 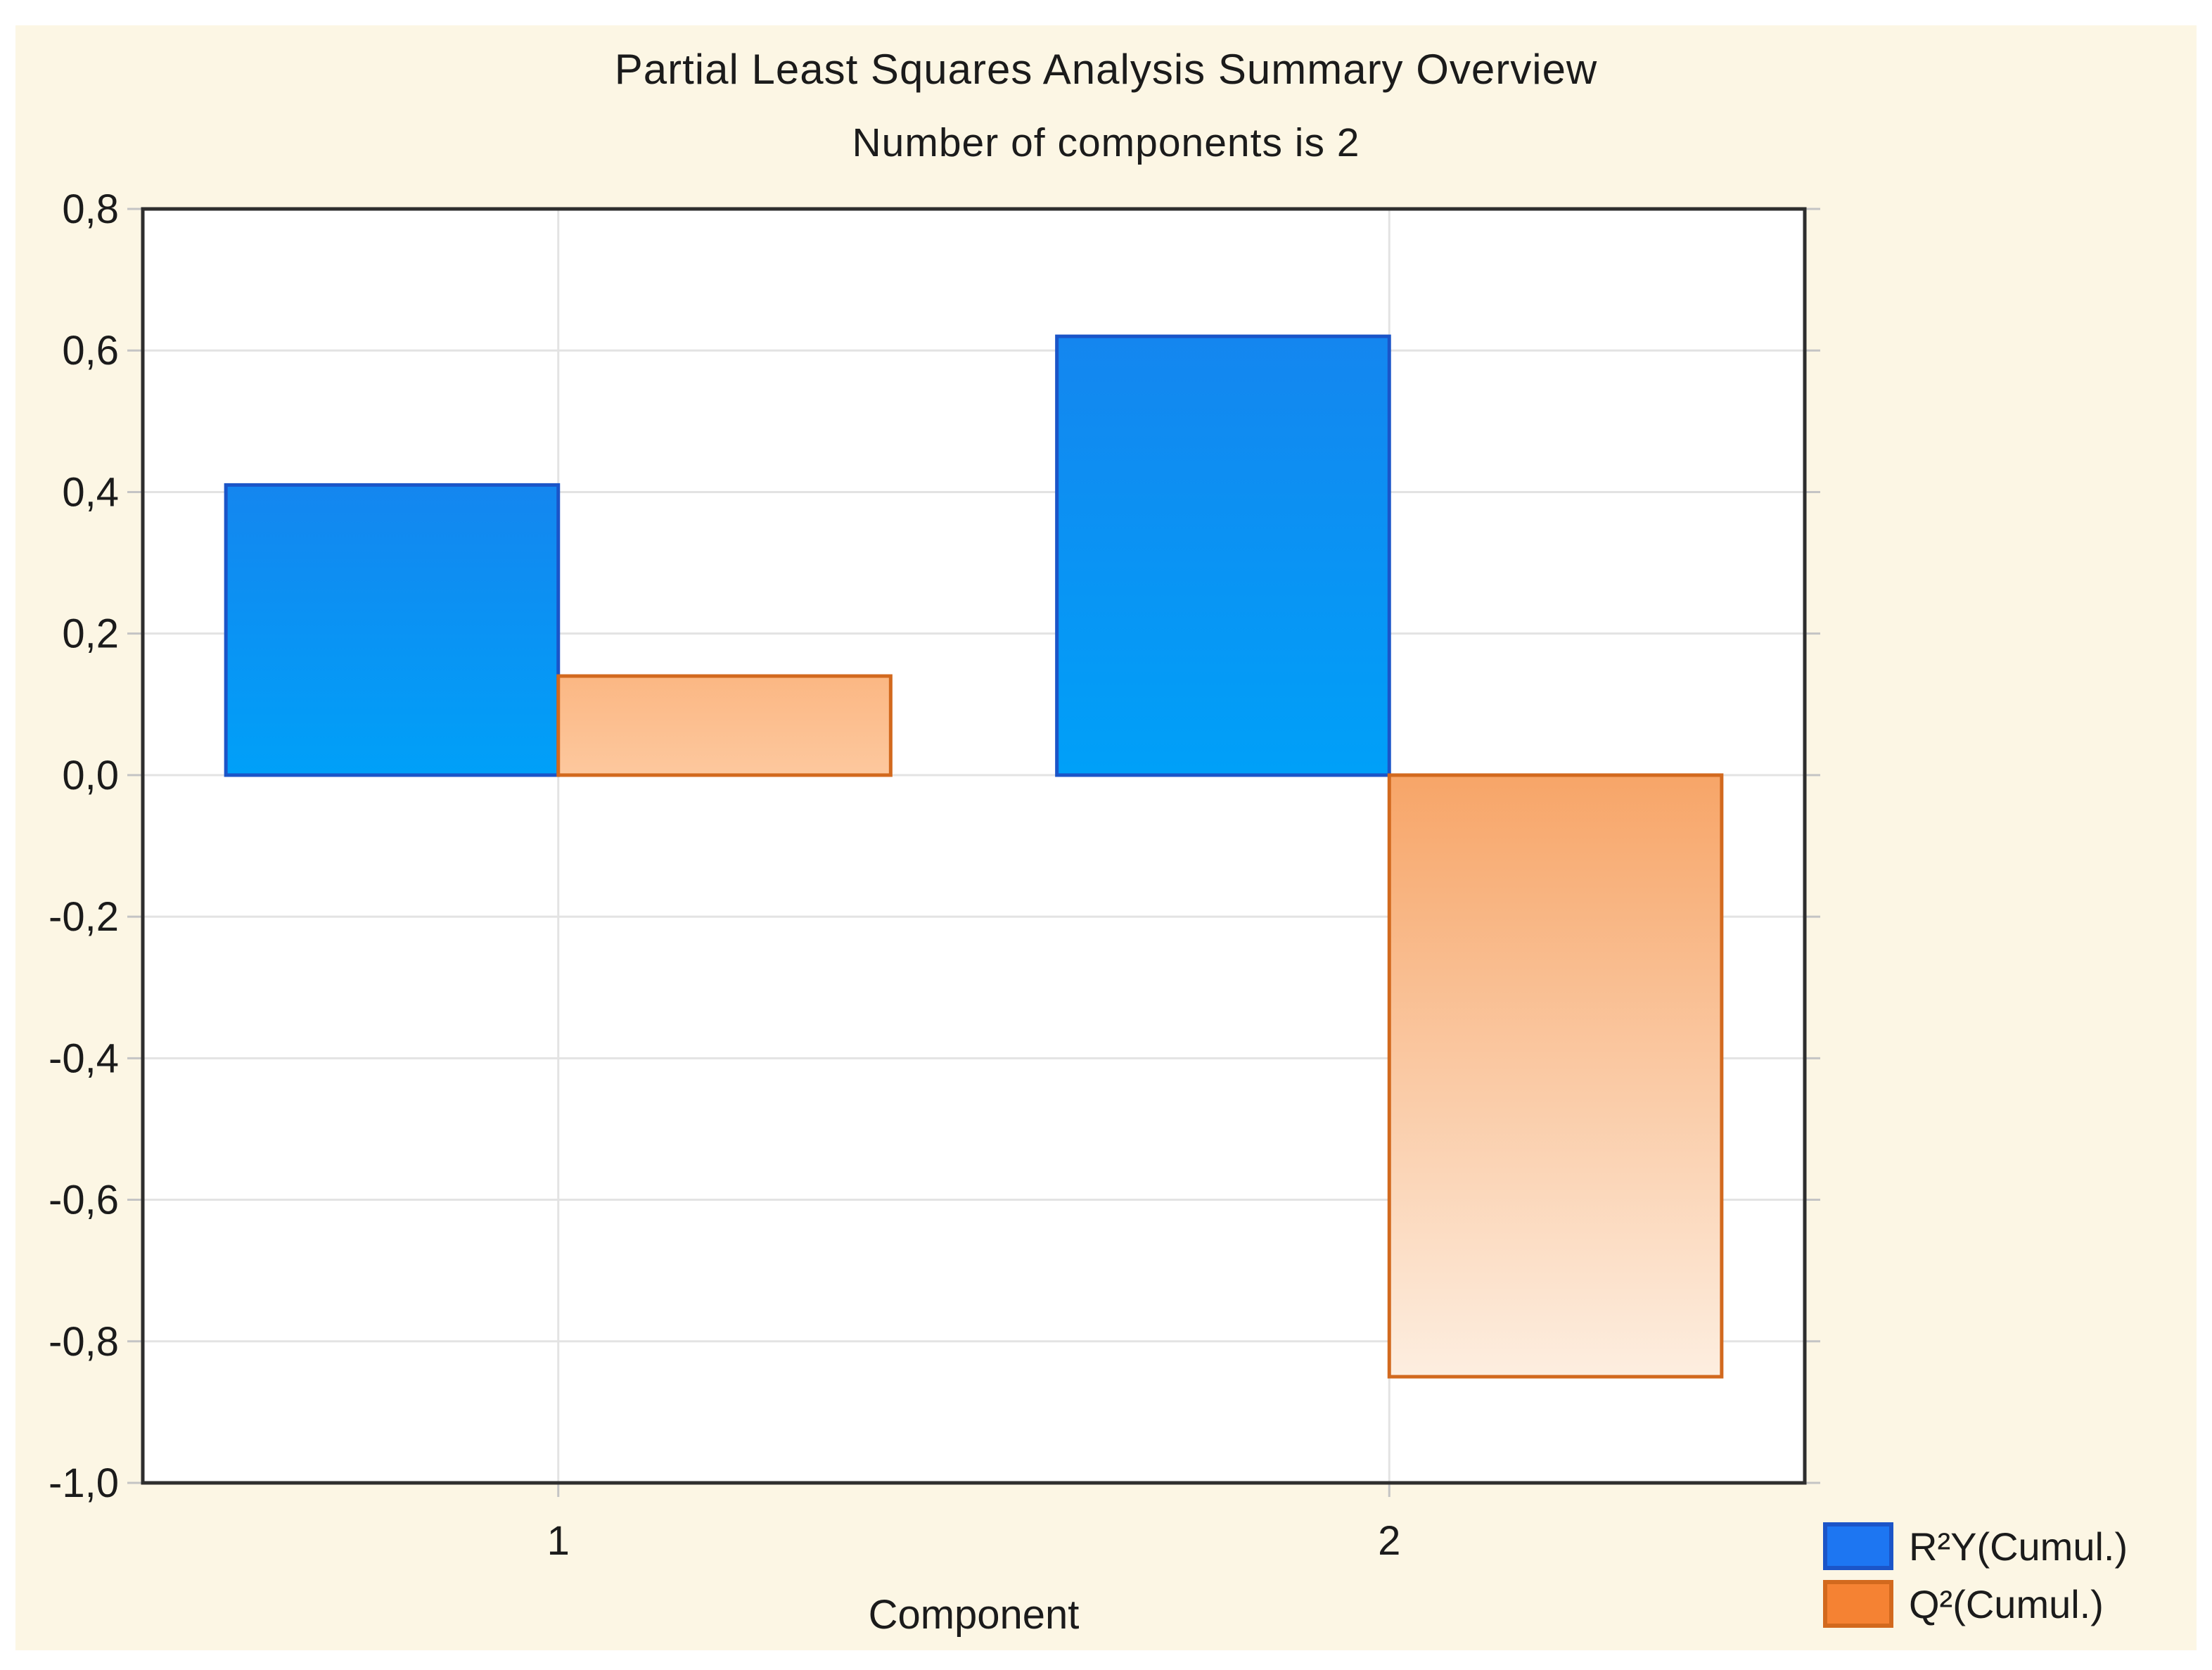 What do you see at coordinates (84, 1058) in the screenshot?
I see `y-tick-label: -0,4` at bounding box center [84, 1058].